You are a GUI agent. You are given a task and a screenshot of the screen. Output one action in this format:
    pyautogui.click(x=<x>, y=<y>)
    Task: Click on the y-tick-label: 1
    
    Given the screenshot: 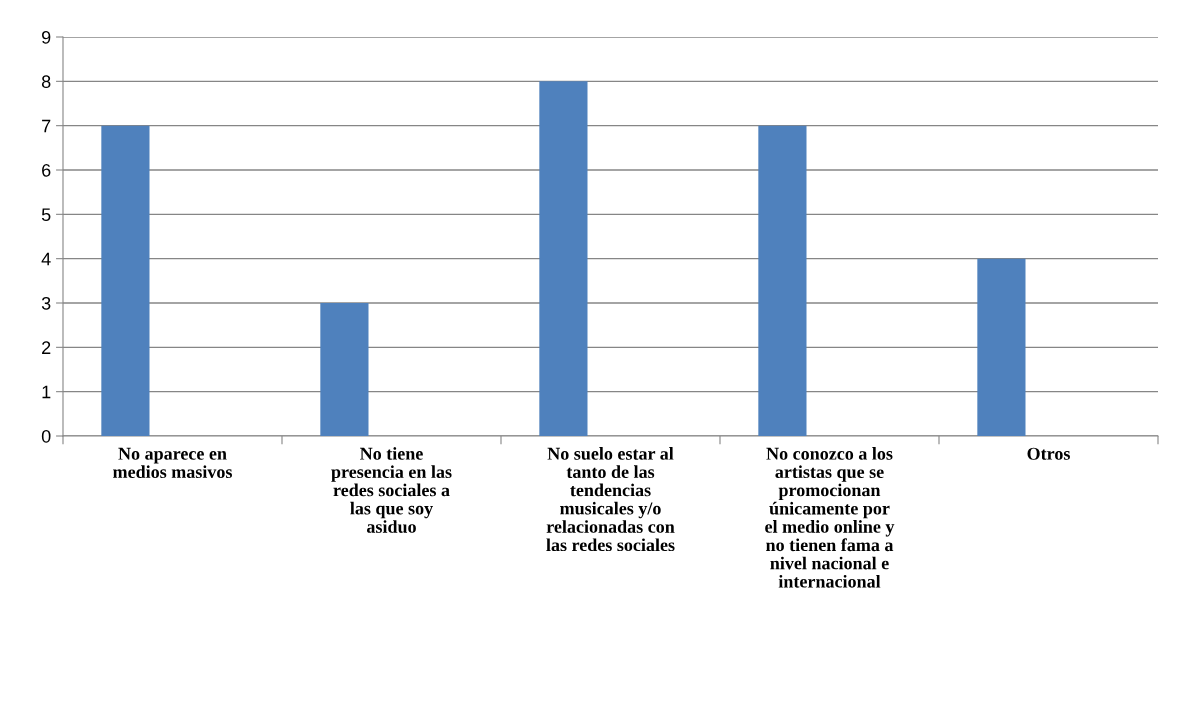 What is the action you would take?
    pyautogui.click(x=46, y=392)
    